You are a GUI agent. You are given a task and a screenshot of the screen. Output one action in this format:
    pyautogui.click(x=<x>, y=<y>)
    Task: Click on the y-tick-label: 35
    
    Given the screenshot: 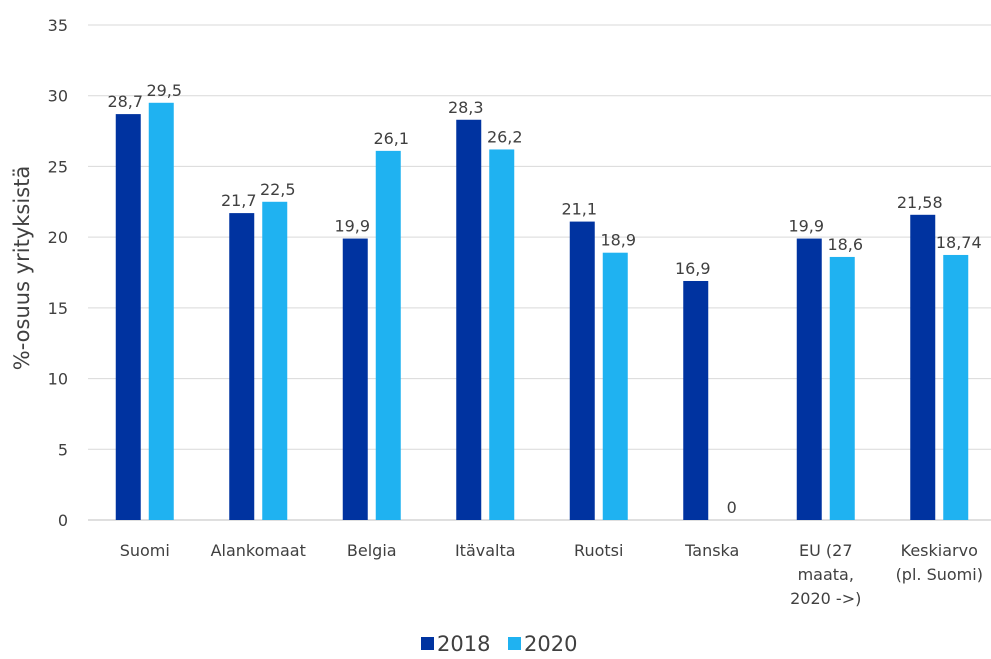 What is the action you would take?
    pyautogui.click(x=58, y=25)
    